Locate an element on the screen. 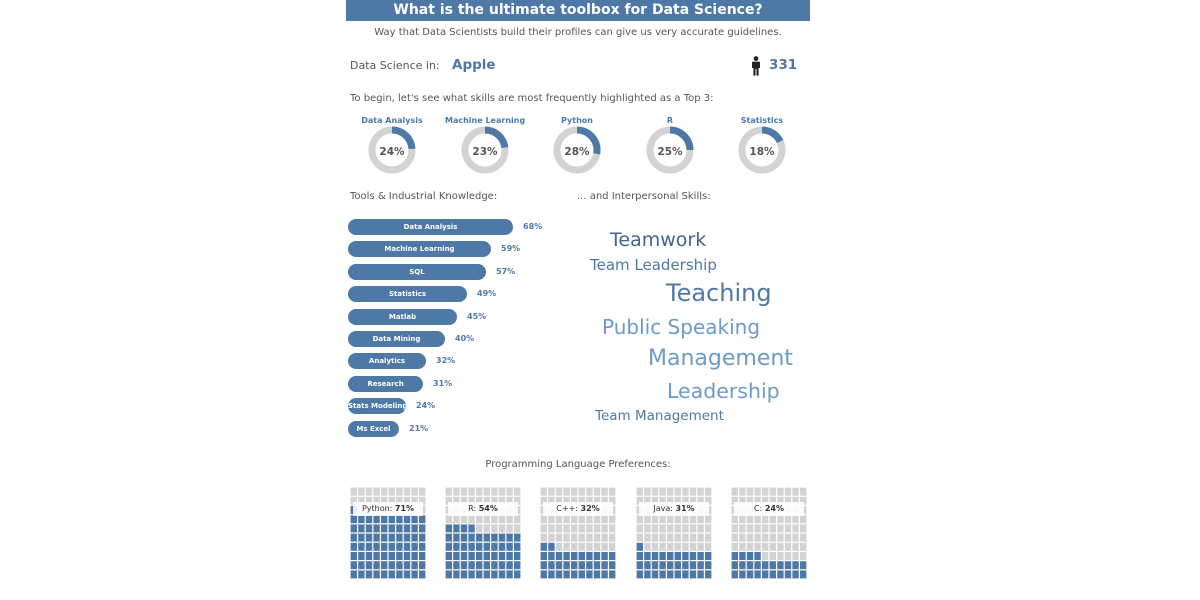 This screenshot has width=1200, height=600. bar-value-matlab: 45% is located at coordinates (477, 316).